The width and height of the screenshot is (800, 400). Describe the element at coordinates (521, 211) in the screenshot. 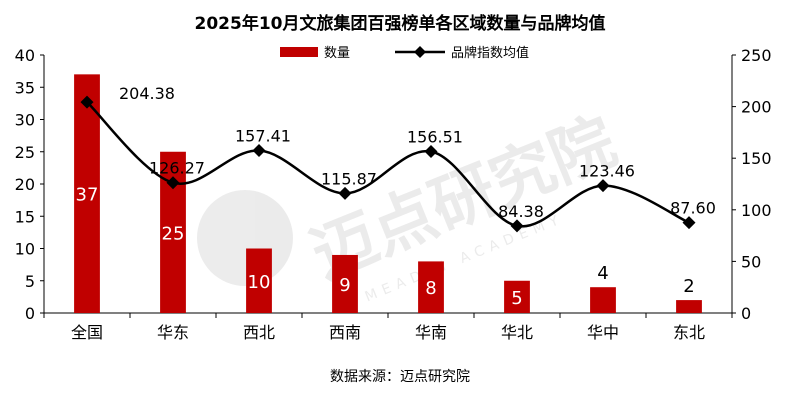

I see `line-value-label: 84.38` at that location.